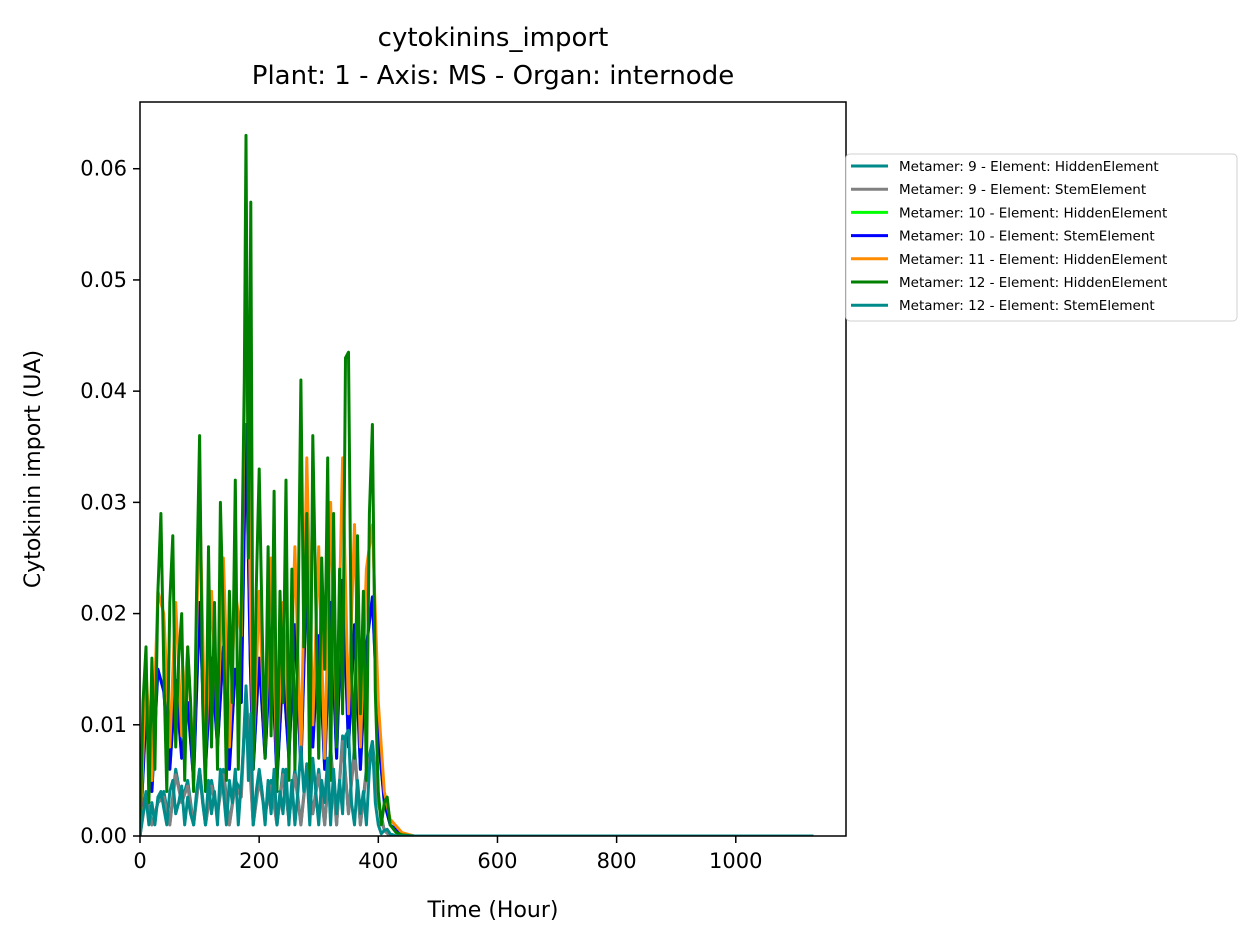 This screenshot has width=1257, height=943. Describe the element at coordinates (1022, 190) in the screenshot. I see `legend-label: Metamer: 9 - Element: StemElement` at that location.